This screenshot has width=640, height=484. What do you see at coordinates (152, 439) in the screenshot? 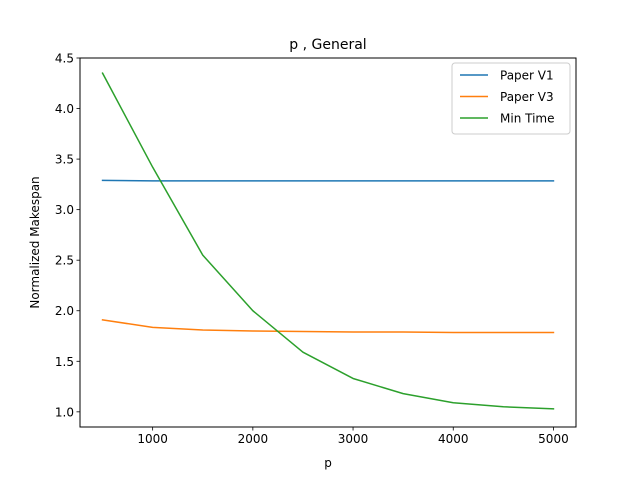
I see `x-tick-label: 1000` at bounding box center [152, 439].